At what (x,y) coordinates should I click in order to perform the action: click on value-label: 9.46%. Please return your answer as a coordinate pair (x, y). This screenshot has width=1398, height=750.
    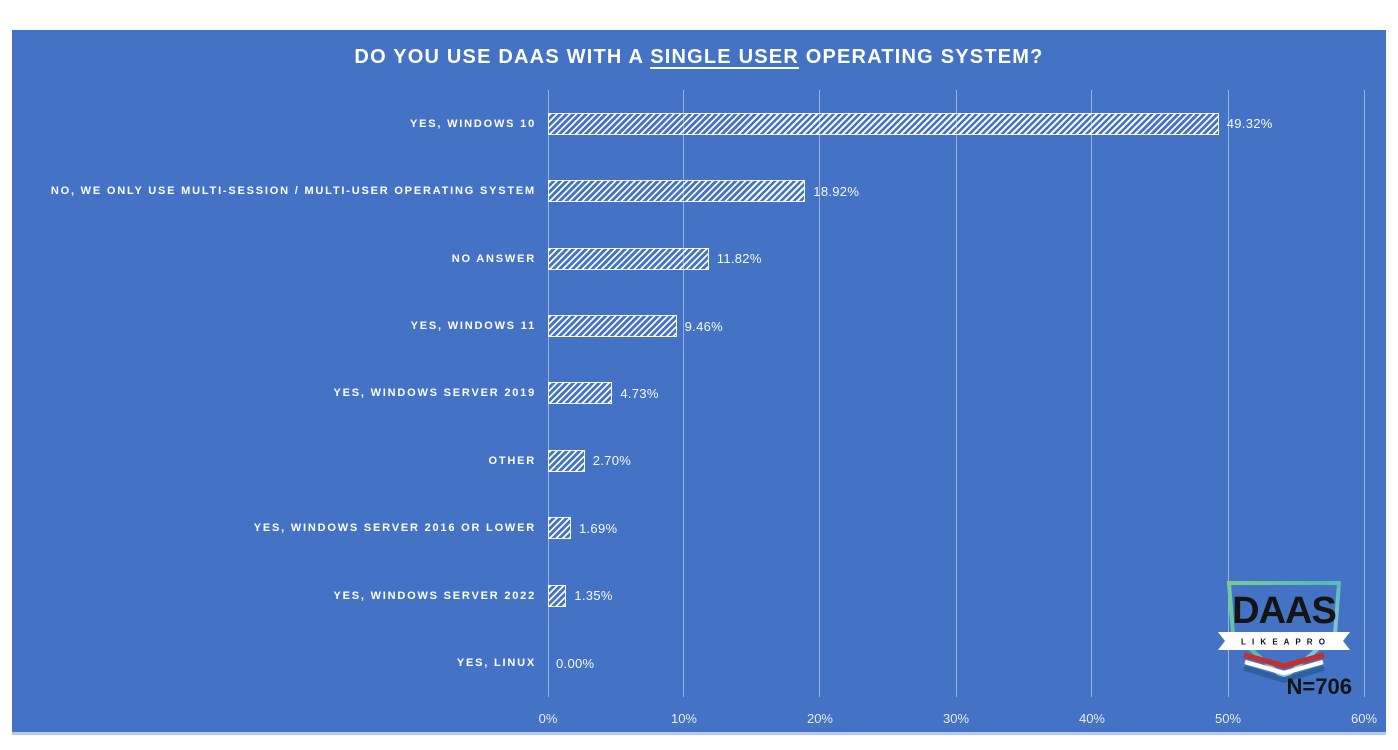
    Looking at the image, I should click on (704, 326).